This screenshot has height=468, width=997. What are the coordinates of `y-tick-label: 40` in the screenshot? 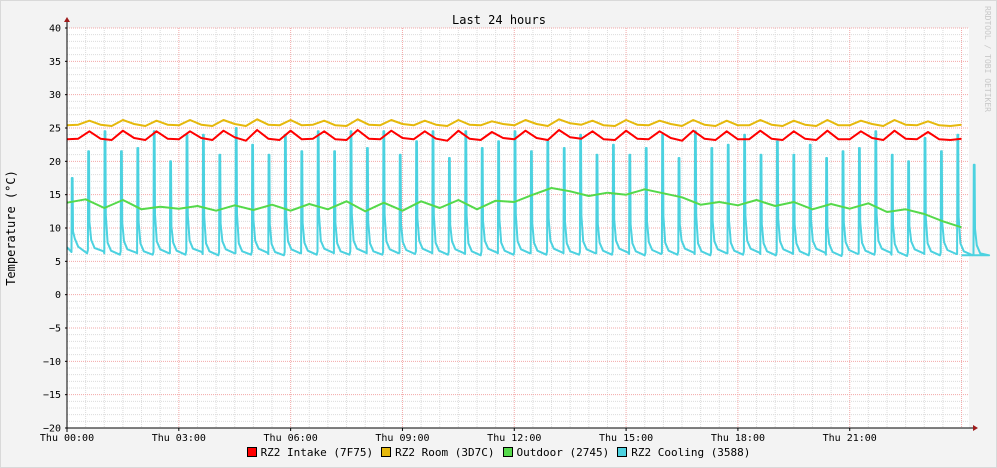 It's located at (55, 29).